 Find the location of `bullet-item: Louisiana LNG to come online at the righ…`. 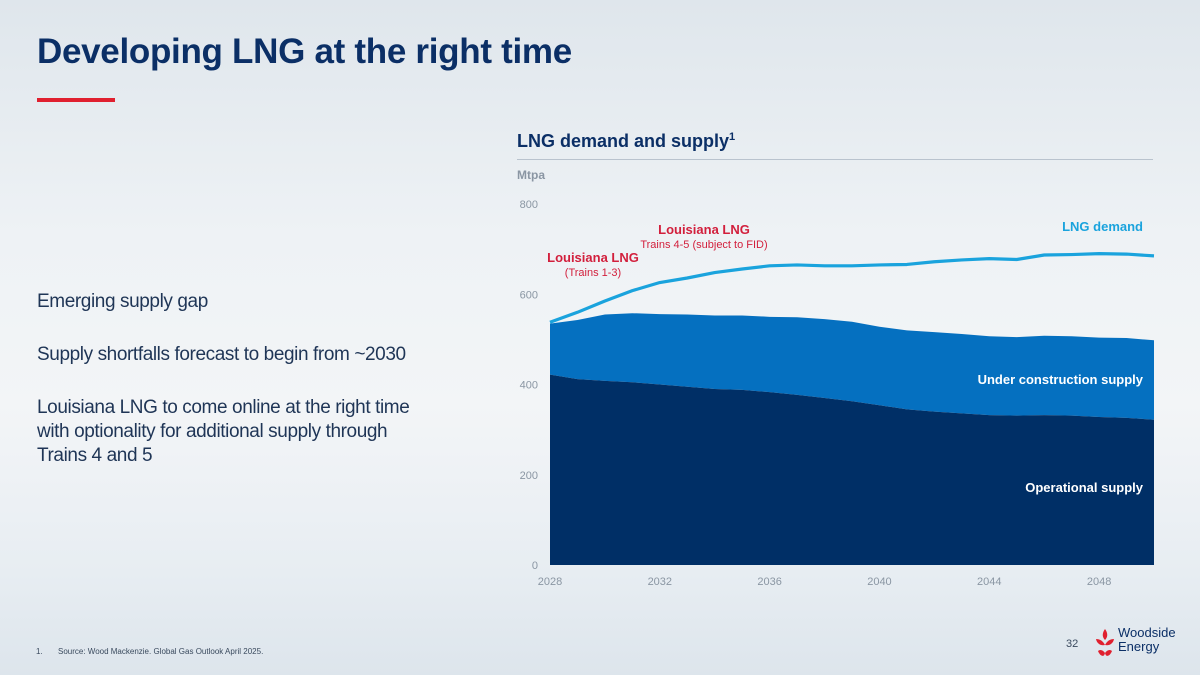

bullet-item: Louisiana LNG to come online at the righ… is located at coordinates (223, 431).